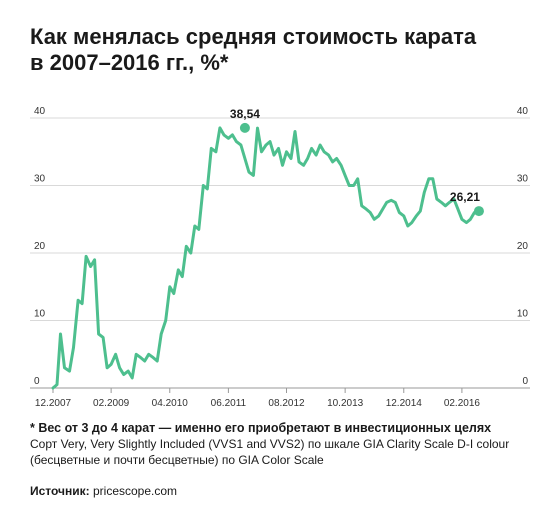 The width and height of the screenshot is (560, 528). What do you see at coordinates (462, 403) in the screenshot?
I see `x-tick-label: 02.2016` at bounding box center [462, 403].